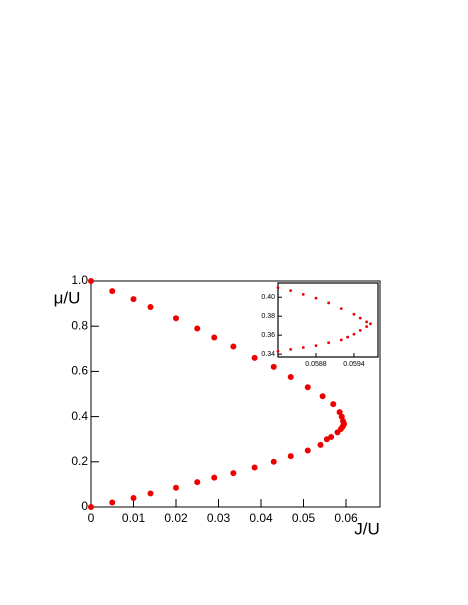 The image size is (468, 605). What do you see at coordinates (268, 335) in the screenshot?
I see `y-tick-label: 0.36` at bounding box center [268, 335].